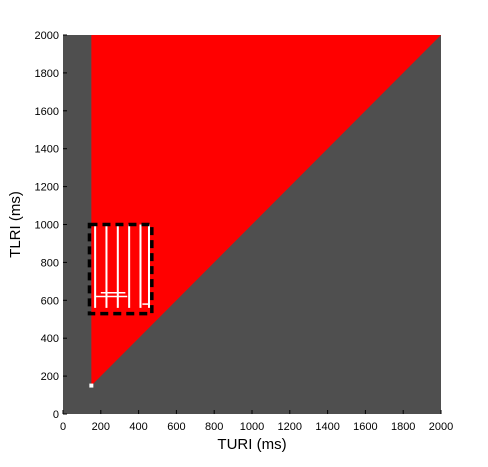 The height and width of the screenshot is (467, 488). I want to click on y-axis: 0 200 400 600 800 1000 1200 1400 1600 1800 2000, so click(51, 225).